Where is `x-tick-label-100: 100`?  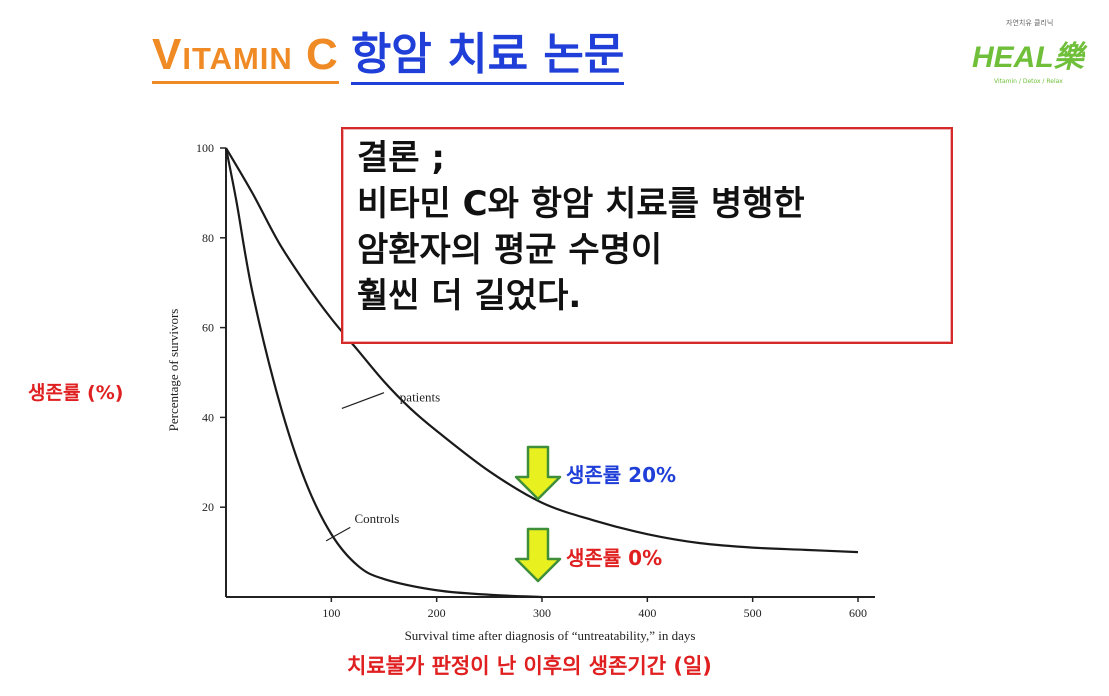 x-tick-label-100: 100 is located at coordinates (331, 613).